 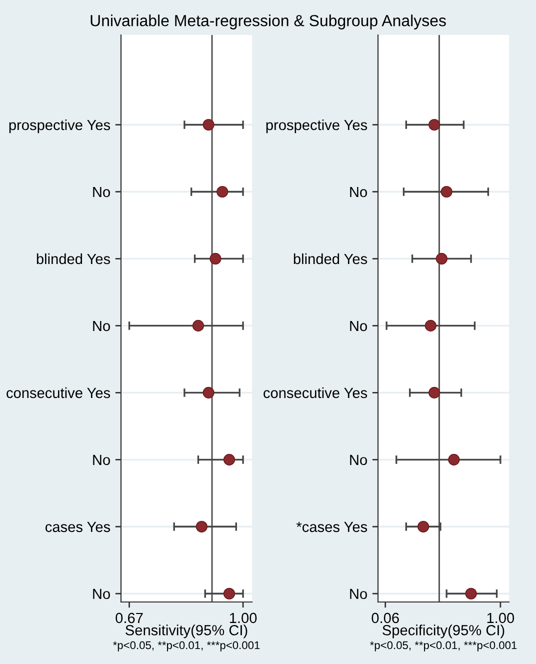 I want to click on x-axis-title: Sensitivity(95% CI), so click(x=187, y=631).